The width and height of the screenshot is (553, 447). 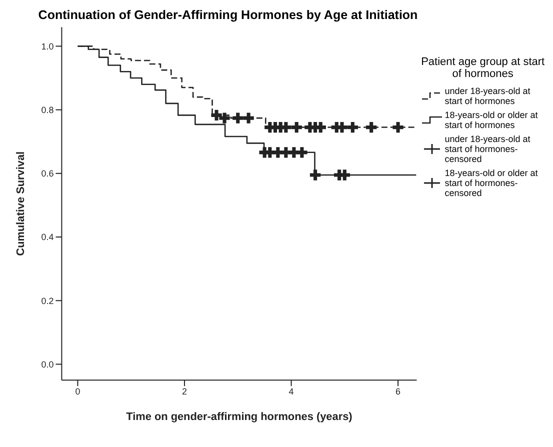 What do you see at coordinates (239, 416) in the screenshot?
I see `x-axis-title: Time on gender-affirming hormones (years)` at bounding box center [239, 416].